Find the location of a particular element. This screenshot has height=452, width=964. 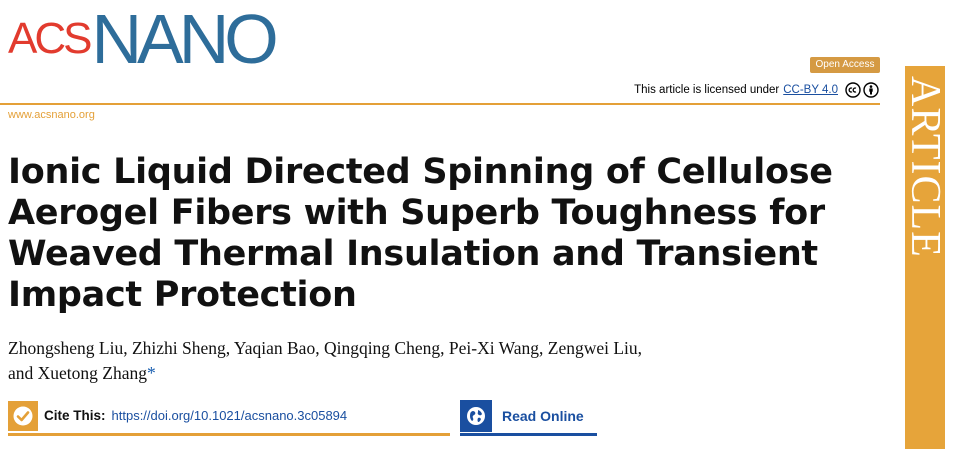

doi-link: https://doi.org/10.1021/acsnano.3c05894 is located at coordinates (229, 415).